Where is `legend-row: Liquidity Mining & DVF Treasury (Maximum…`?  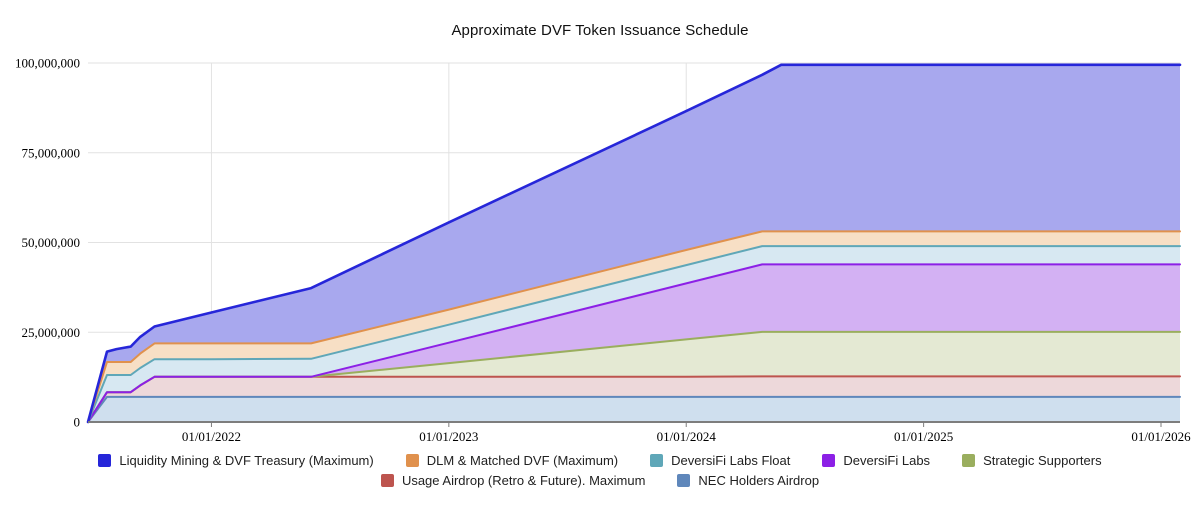
legend-row: Liquidity Mining & DVF Treasury (Maximum… is located at coordinates (600, 460).